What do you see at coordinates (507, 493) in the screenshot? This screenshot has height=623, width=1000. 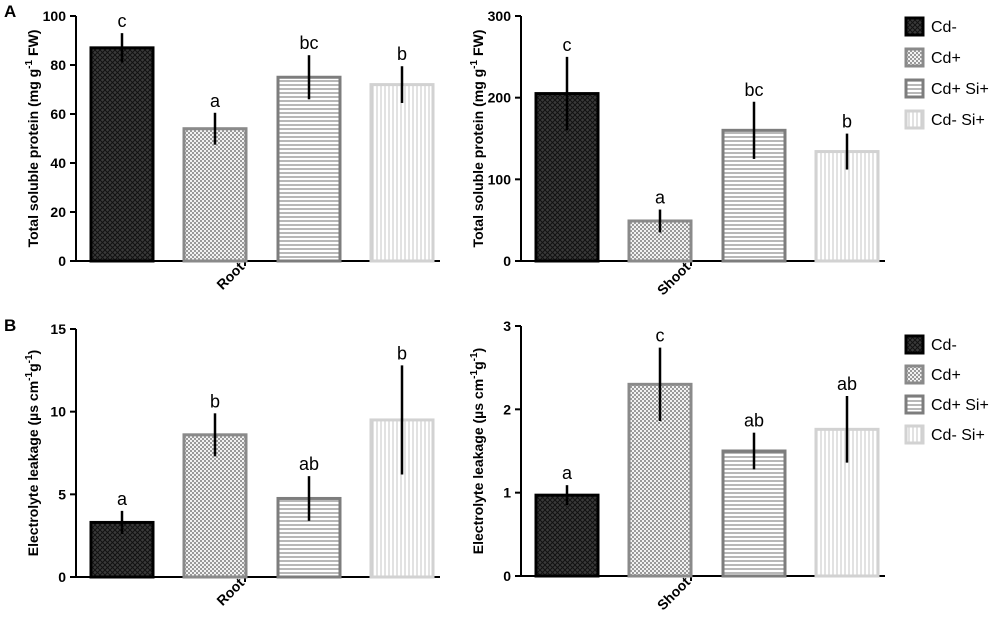 I see `y-tick-label: 1` at bounding box center [507, 493].